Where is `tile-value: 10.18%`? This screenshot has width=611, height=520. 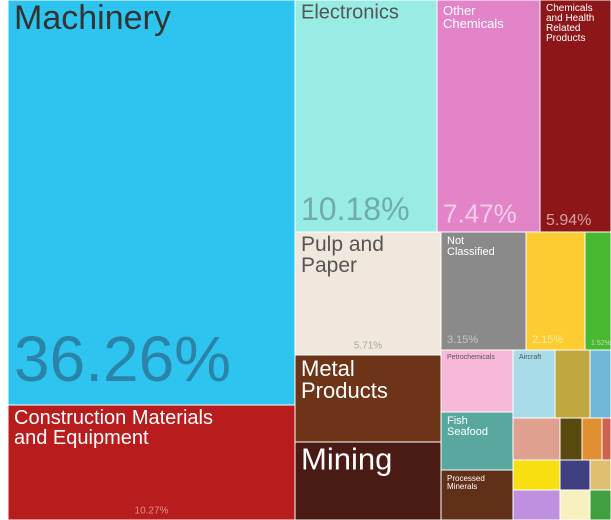
tile-value: 10.18% is located at coordinates (355, 209).